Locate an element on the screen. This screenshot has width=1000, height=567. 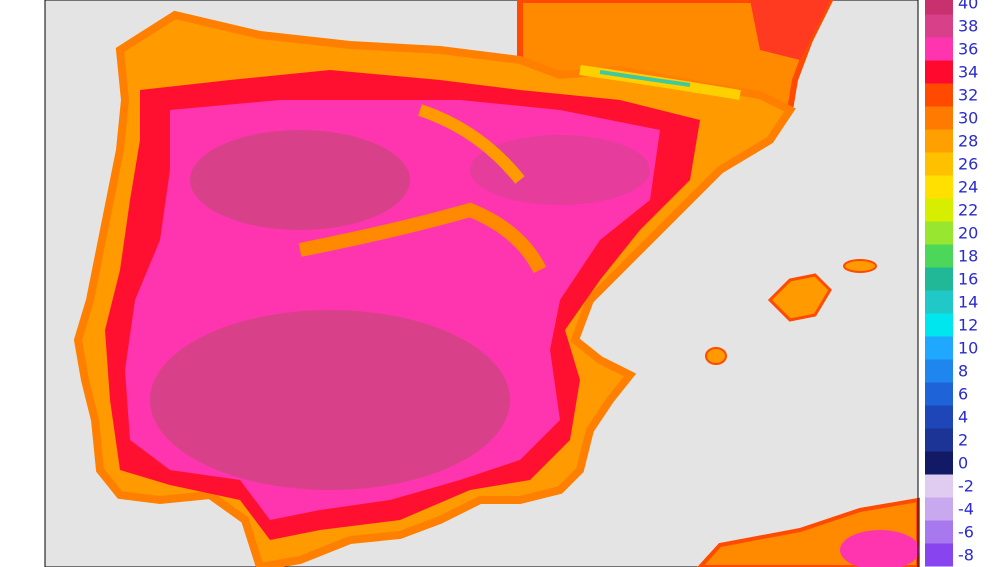
northern-plateau is located at coordinates (300, 180).